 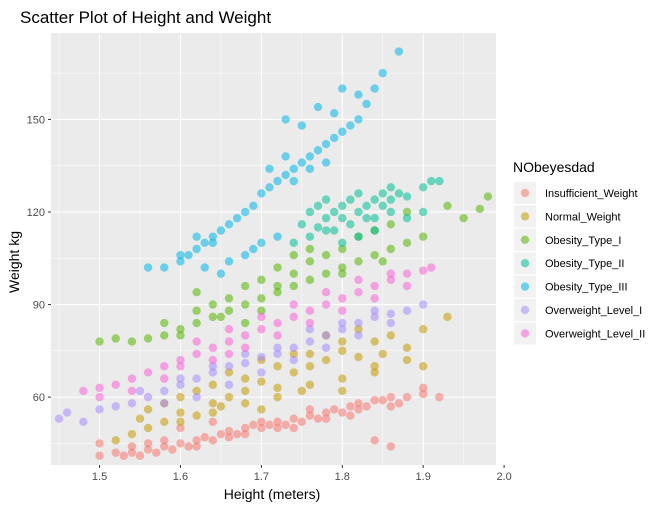 I want to click on legend-item: Normal_Weight, so click(x=567, y=216).